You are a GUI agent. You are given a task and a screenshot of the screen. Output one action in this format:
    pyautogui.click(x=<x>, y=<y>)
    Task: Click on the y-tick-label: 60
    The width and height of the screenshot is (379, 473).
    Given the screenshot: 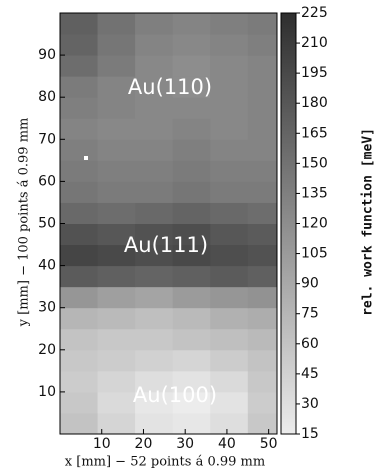 What is the action you would take?
    pyautogui.click(x=47, y=181)
    